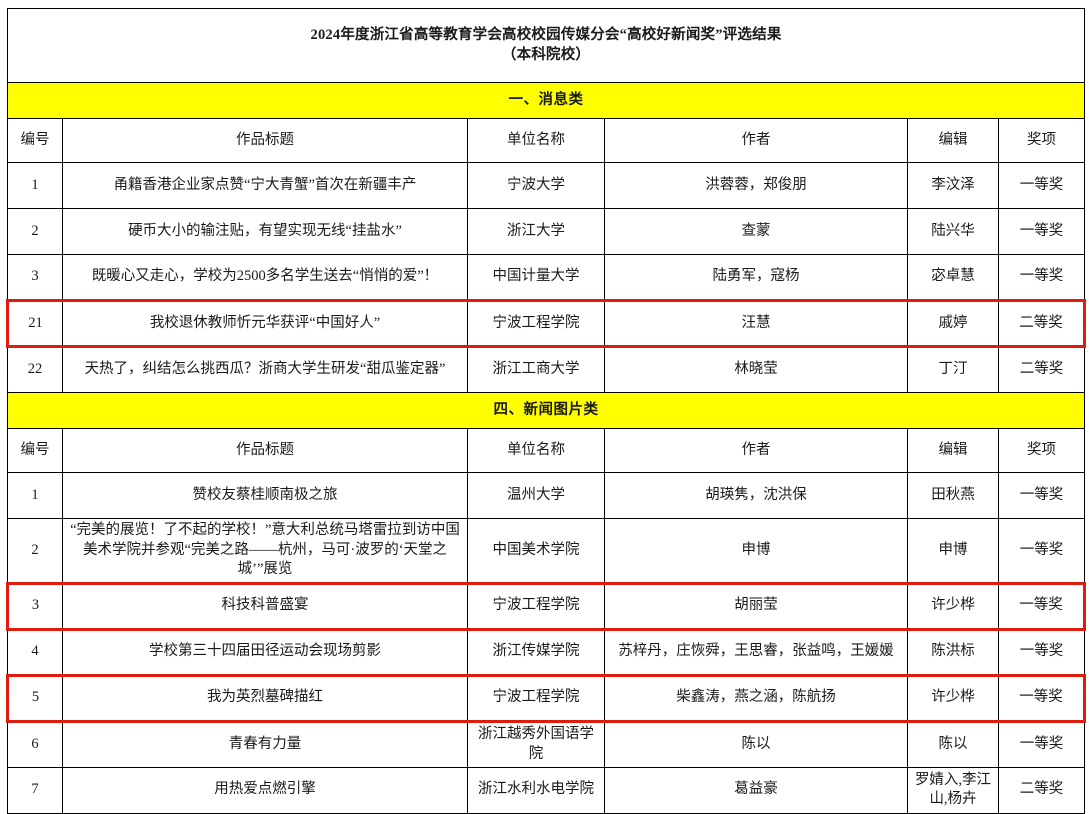 Image resolution: width=1089 pixels, height=814 pixels. Describe the element at coordinates (265, 652) in the screenshot. I see `cell-title: 学校第三十四届田径运动会现场剪影` at that location.